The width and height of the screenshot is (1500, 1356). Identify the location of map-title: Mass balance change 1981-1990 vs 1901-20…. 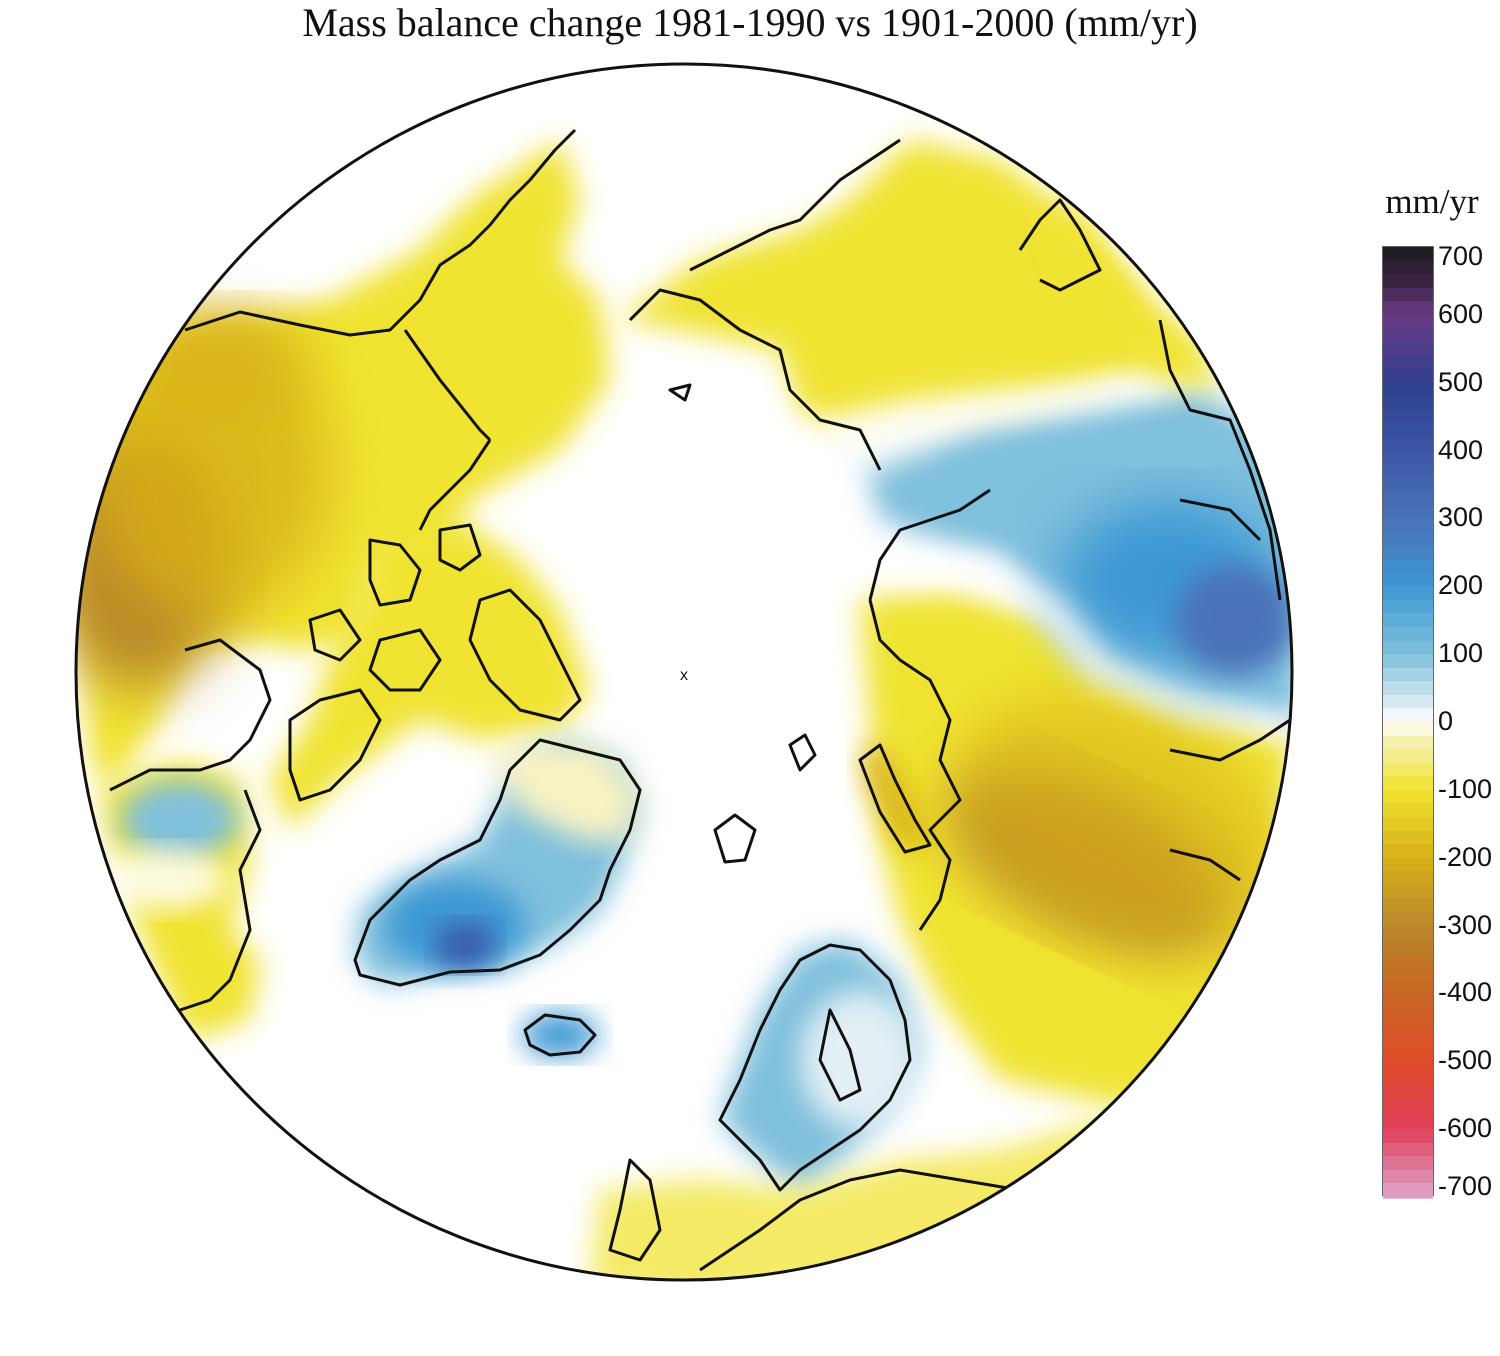
(750, 22).